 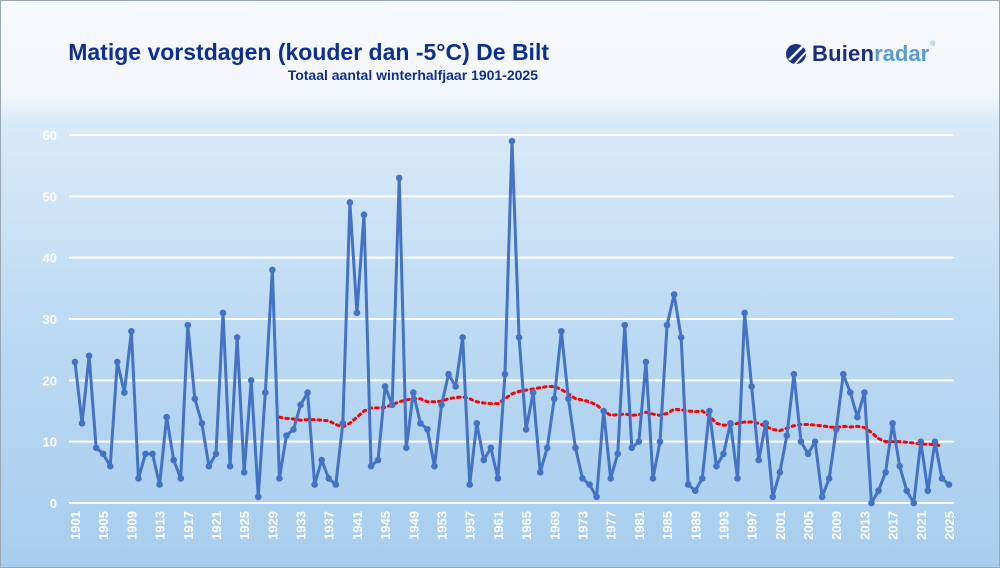 What do you see at coordinates (526, 429) in the screenshot?
I see `data-point-1965` at bounding box center [526, 429].